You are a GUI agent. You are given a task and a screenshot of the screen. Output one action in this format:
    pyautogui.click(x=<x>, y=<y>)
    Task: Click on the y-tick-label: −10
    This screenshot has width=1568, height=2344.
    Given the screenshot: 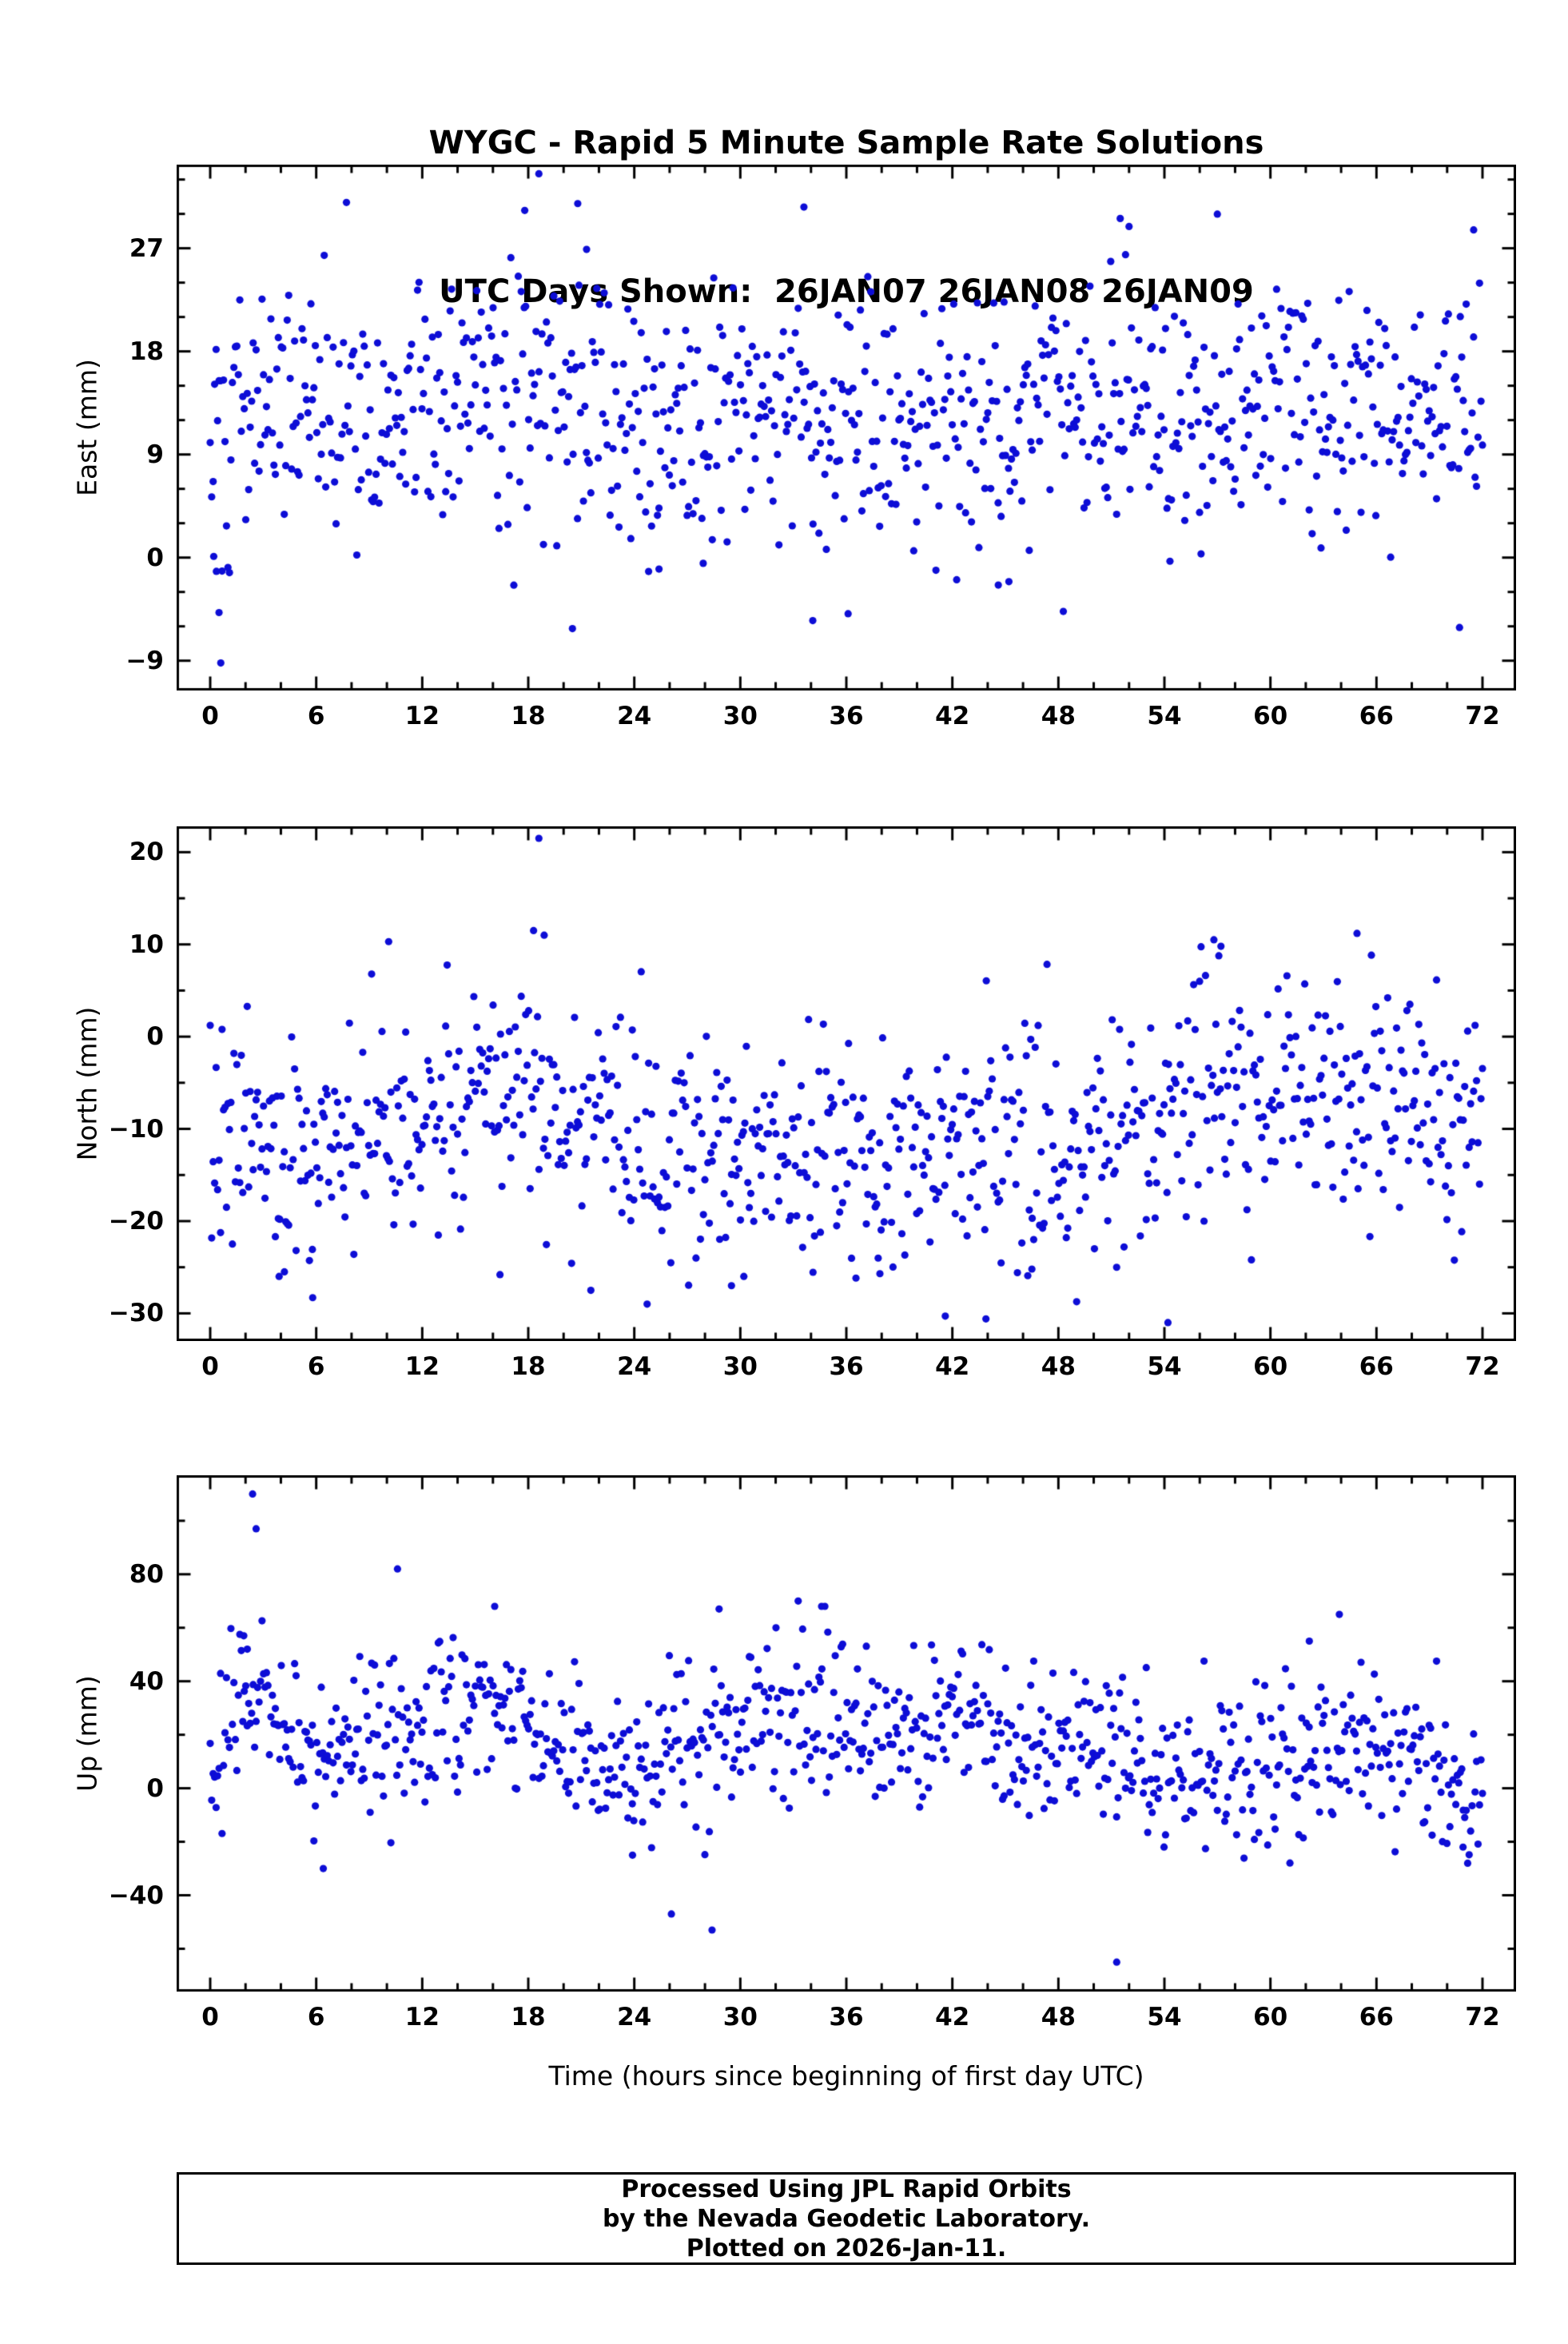 What is the action you would take?
    pyautogui.click(x=136, y=1129)
    